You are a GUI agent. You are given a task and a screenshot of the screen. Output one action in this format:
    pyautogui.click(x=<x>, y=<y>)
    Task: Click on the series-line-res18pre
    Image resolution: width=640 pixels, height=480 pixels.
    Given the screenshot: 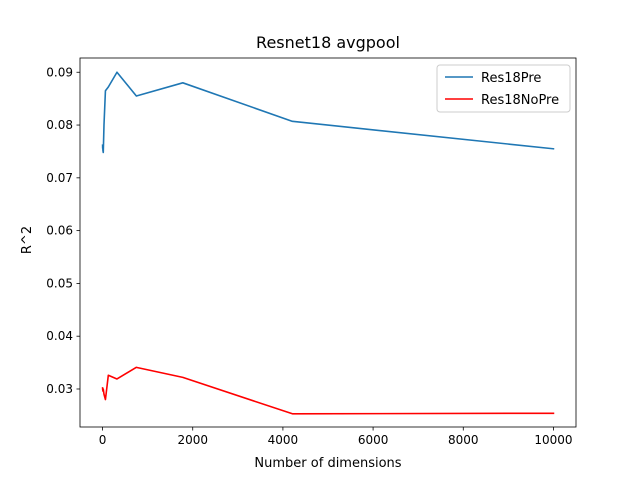 What is the action you would take?
    pyautogui.click(x=328, y=112)
    